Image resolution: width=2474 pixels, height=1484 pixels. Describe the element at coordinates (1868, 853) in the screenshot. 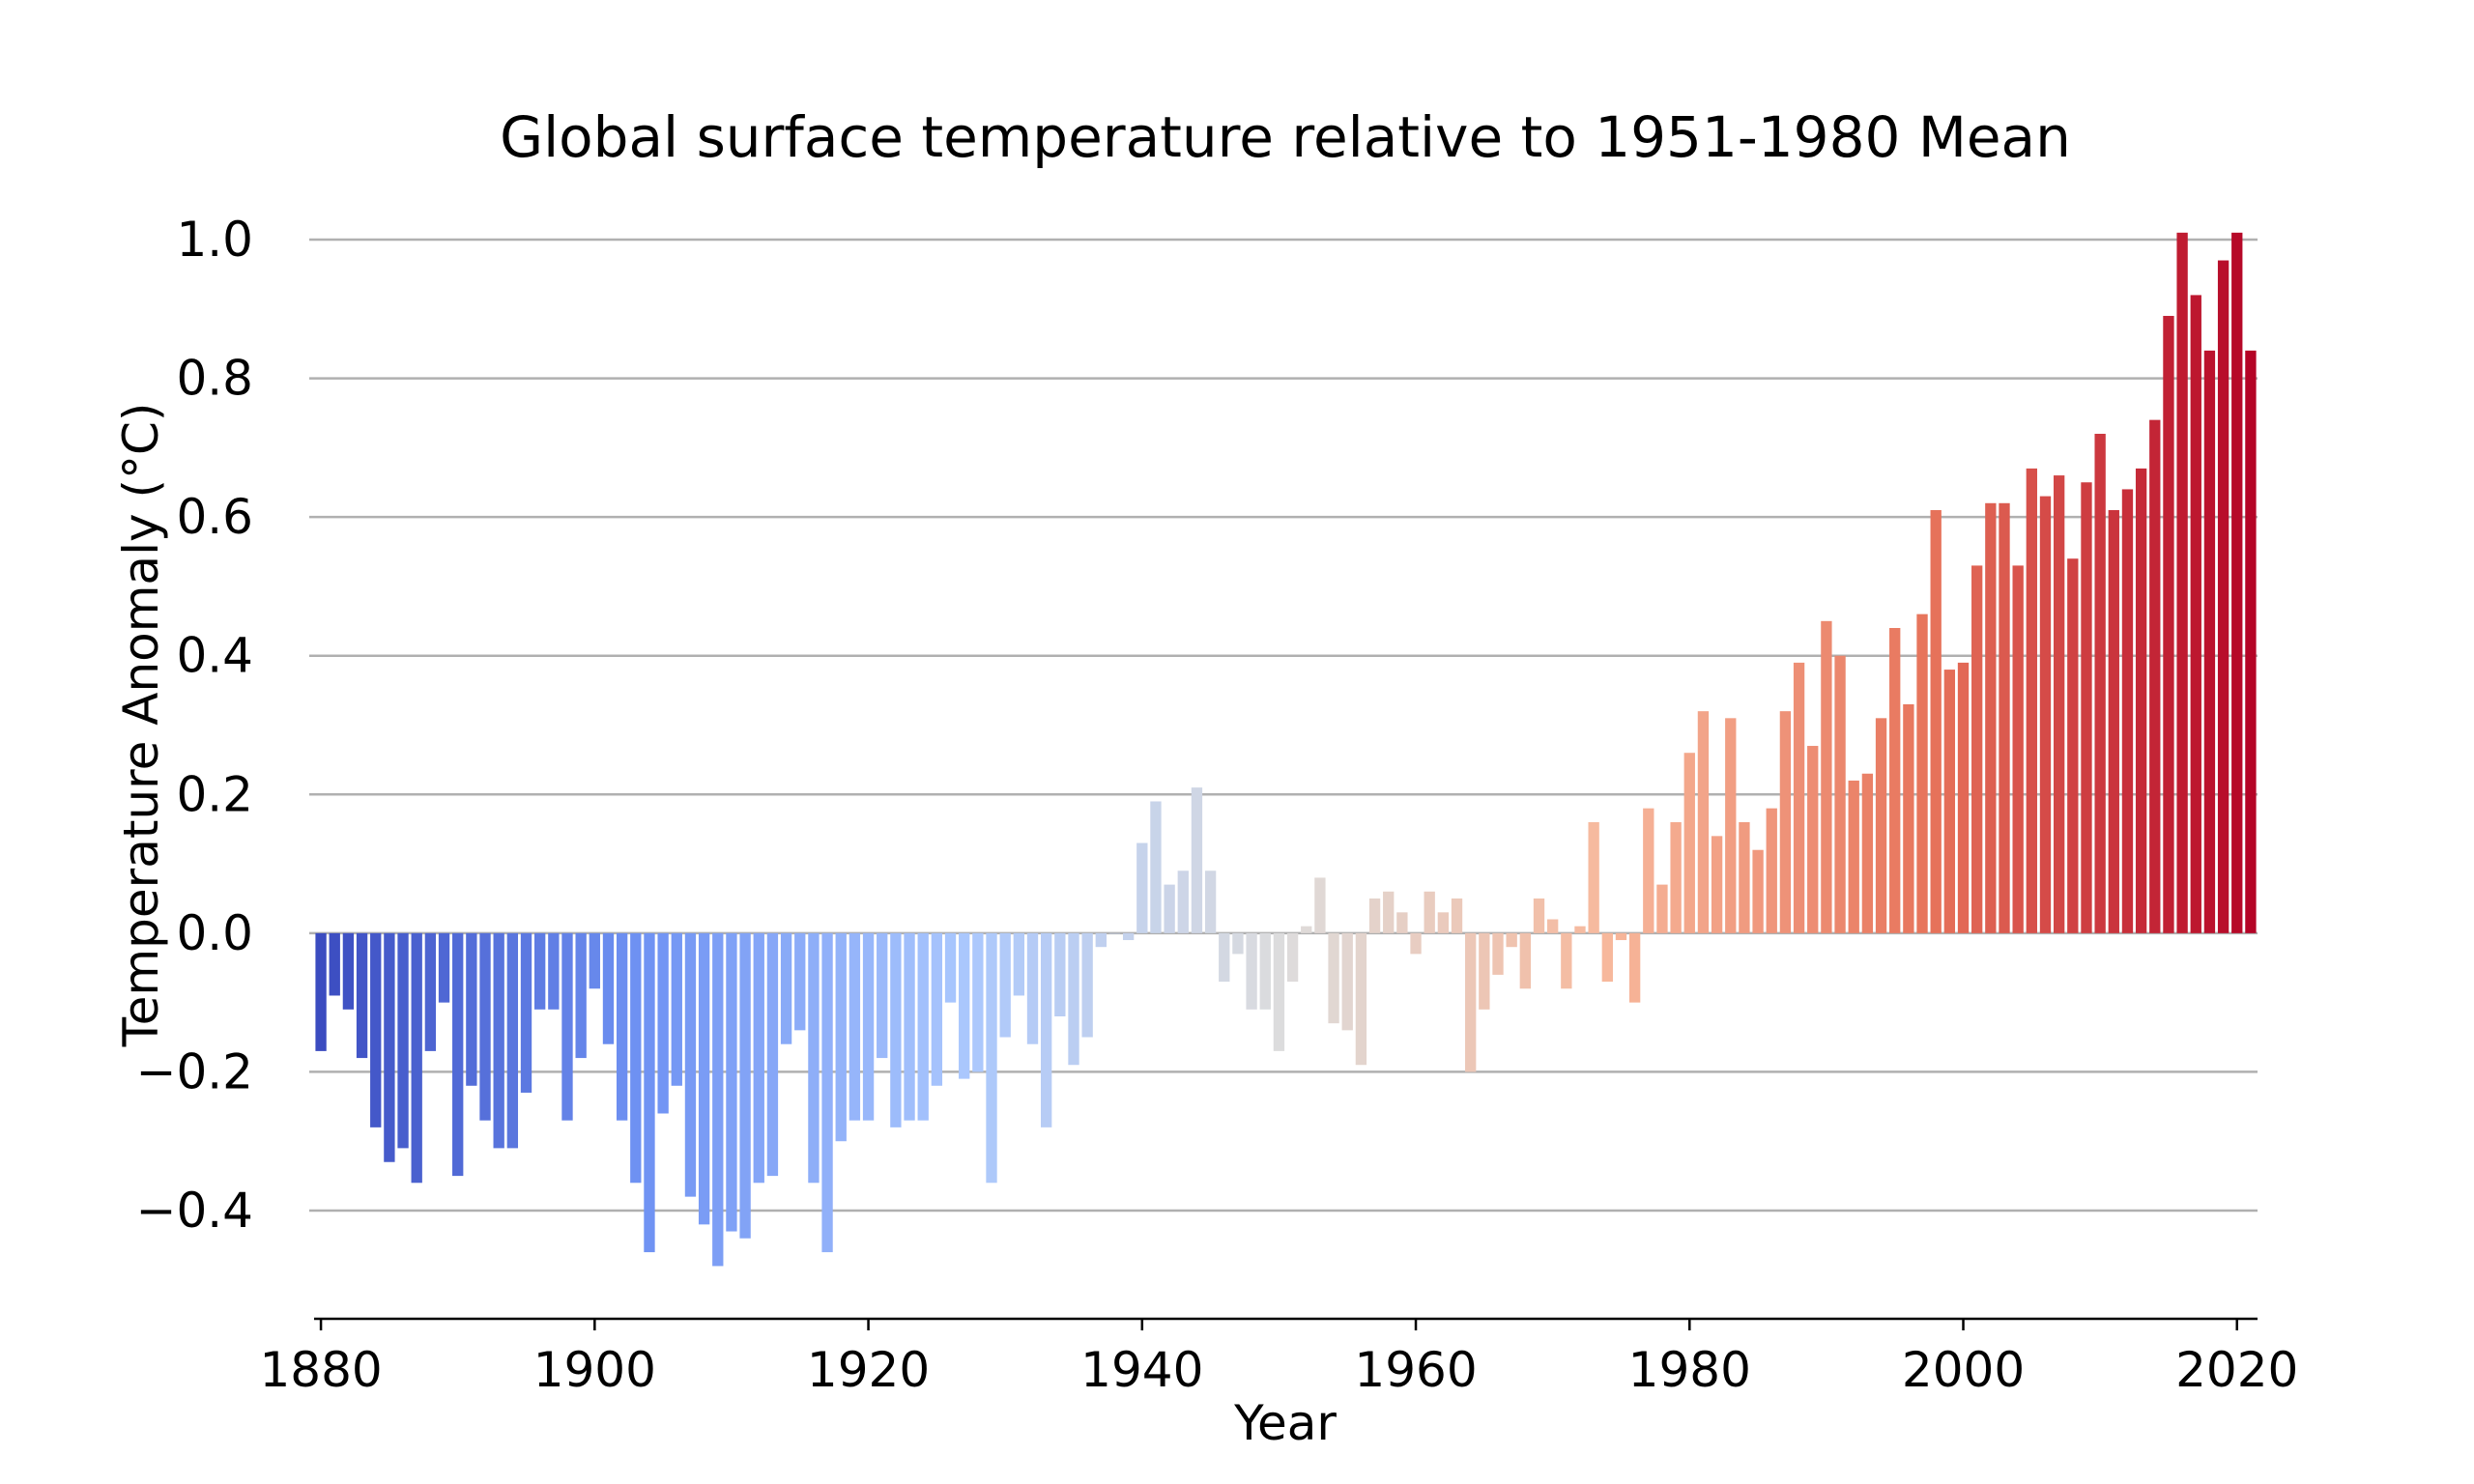

I see `bar-1993` at that location.